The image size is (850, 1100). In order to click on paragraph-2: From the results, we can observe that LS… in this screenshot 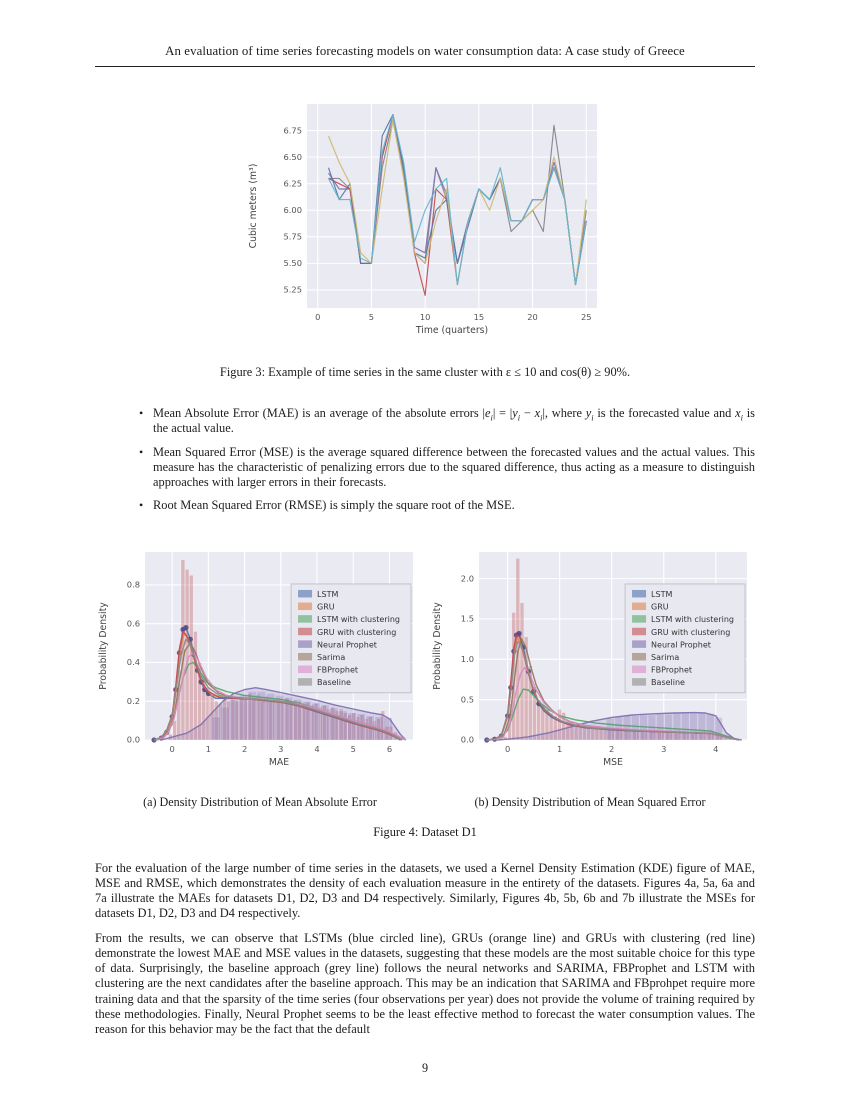, I will do `click(425, 983)`.